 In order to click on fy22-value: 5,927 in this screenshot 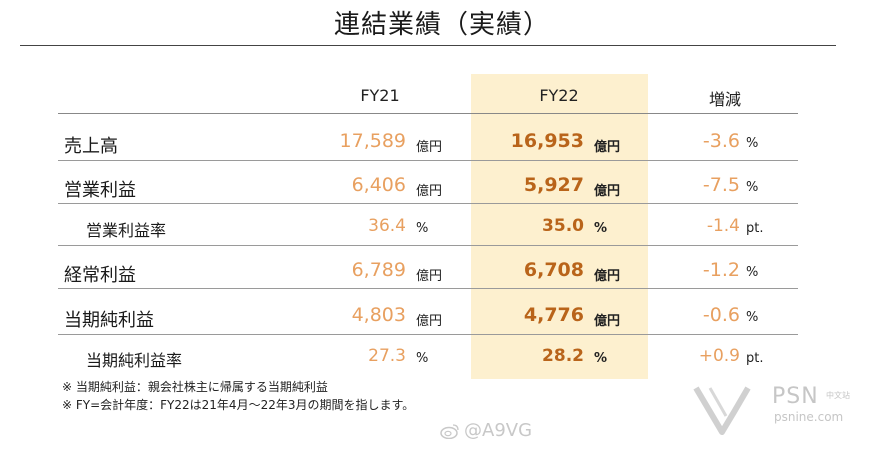, I will do `click(553, 185)`.